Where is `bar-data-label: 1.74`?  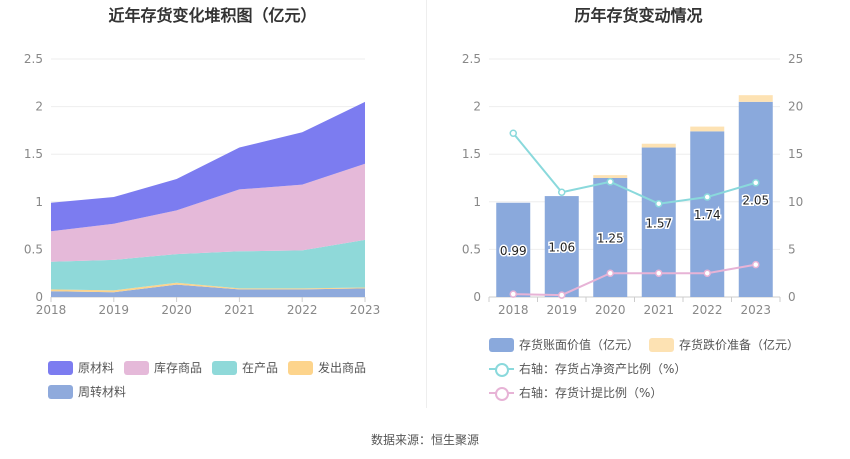
bar-data-label: 1.74 is located at coordinates (707, 215).